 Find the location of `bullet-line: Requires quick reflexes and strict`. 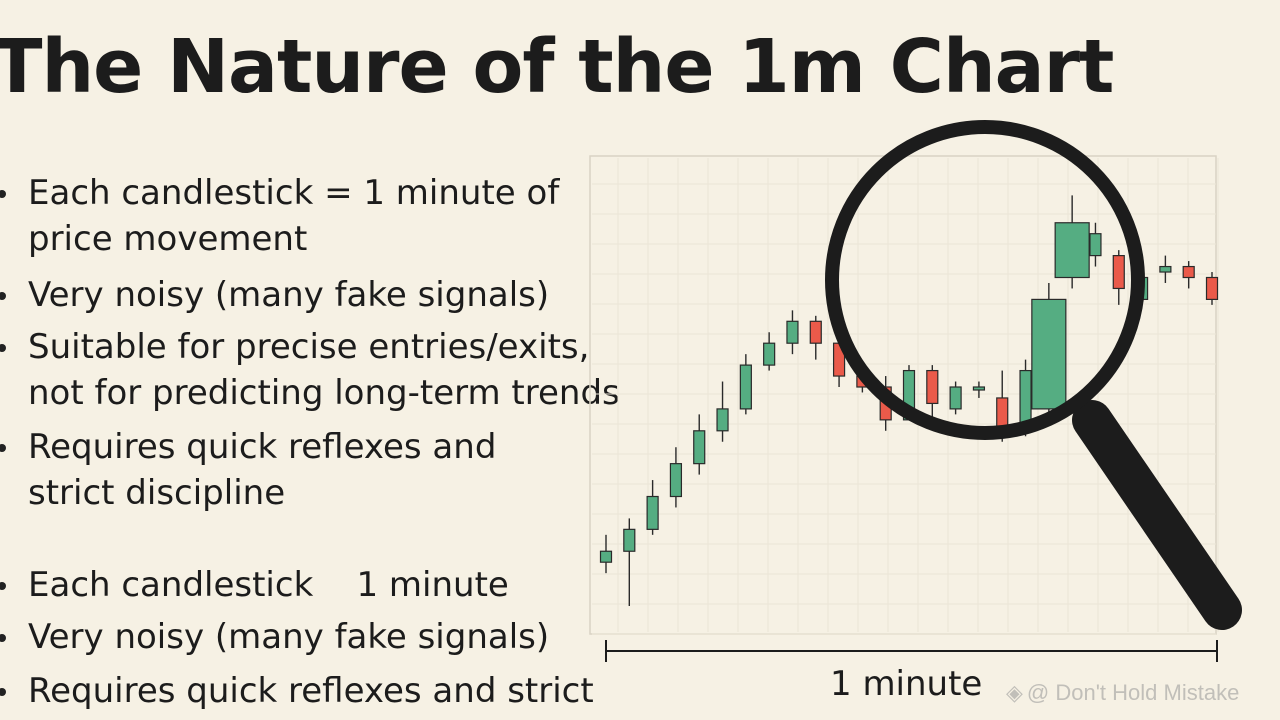

bullet-line: Requires quick reflexes and strict is located at coordinates (311, 691).